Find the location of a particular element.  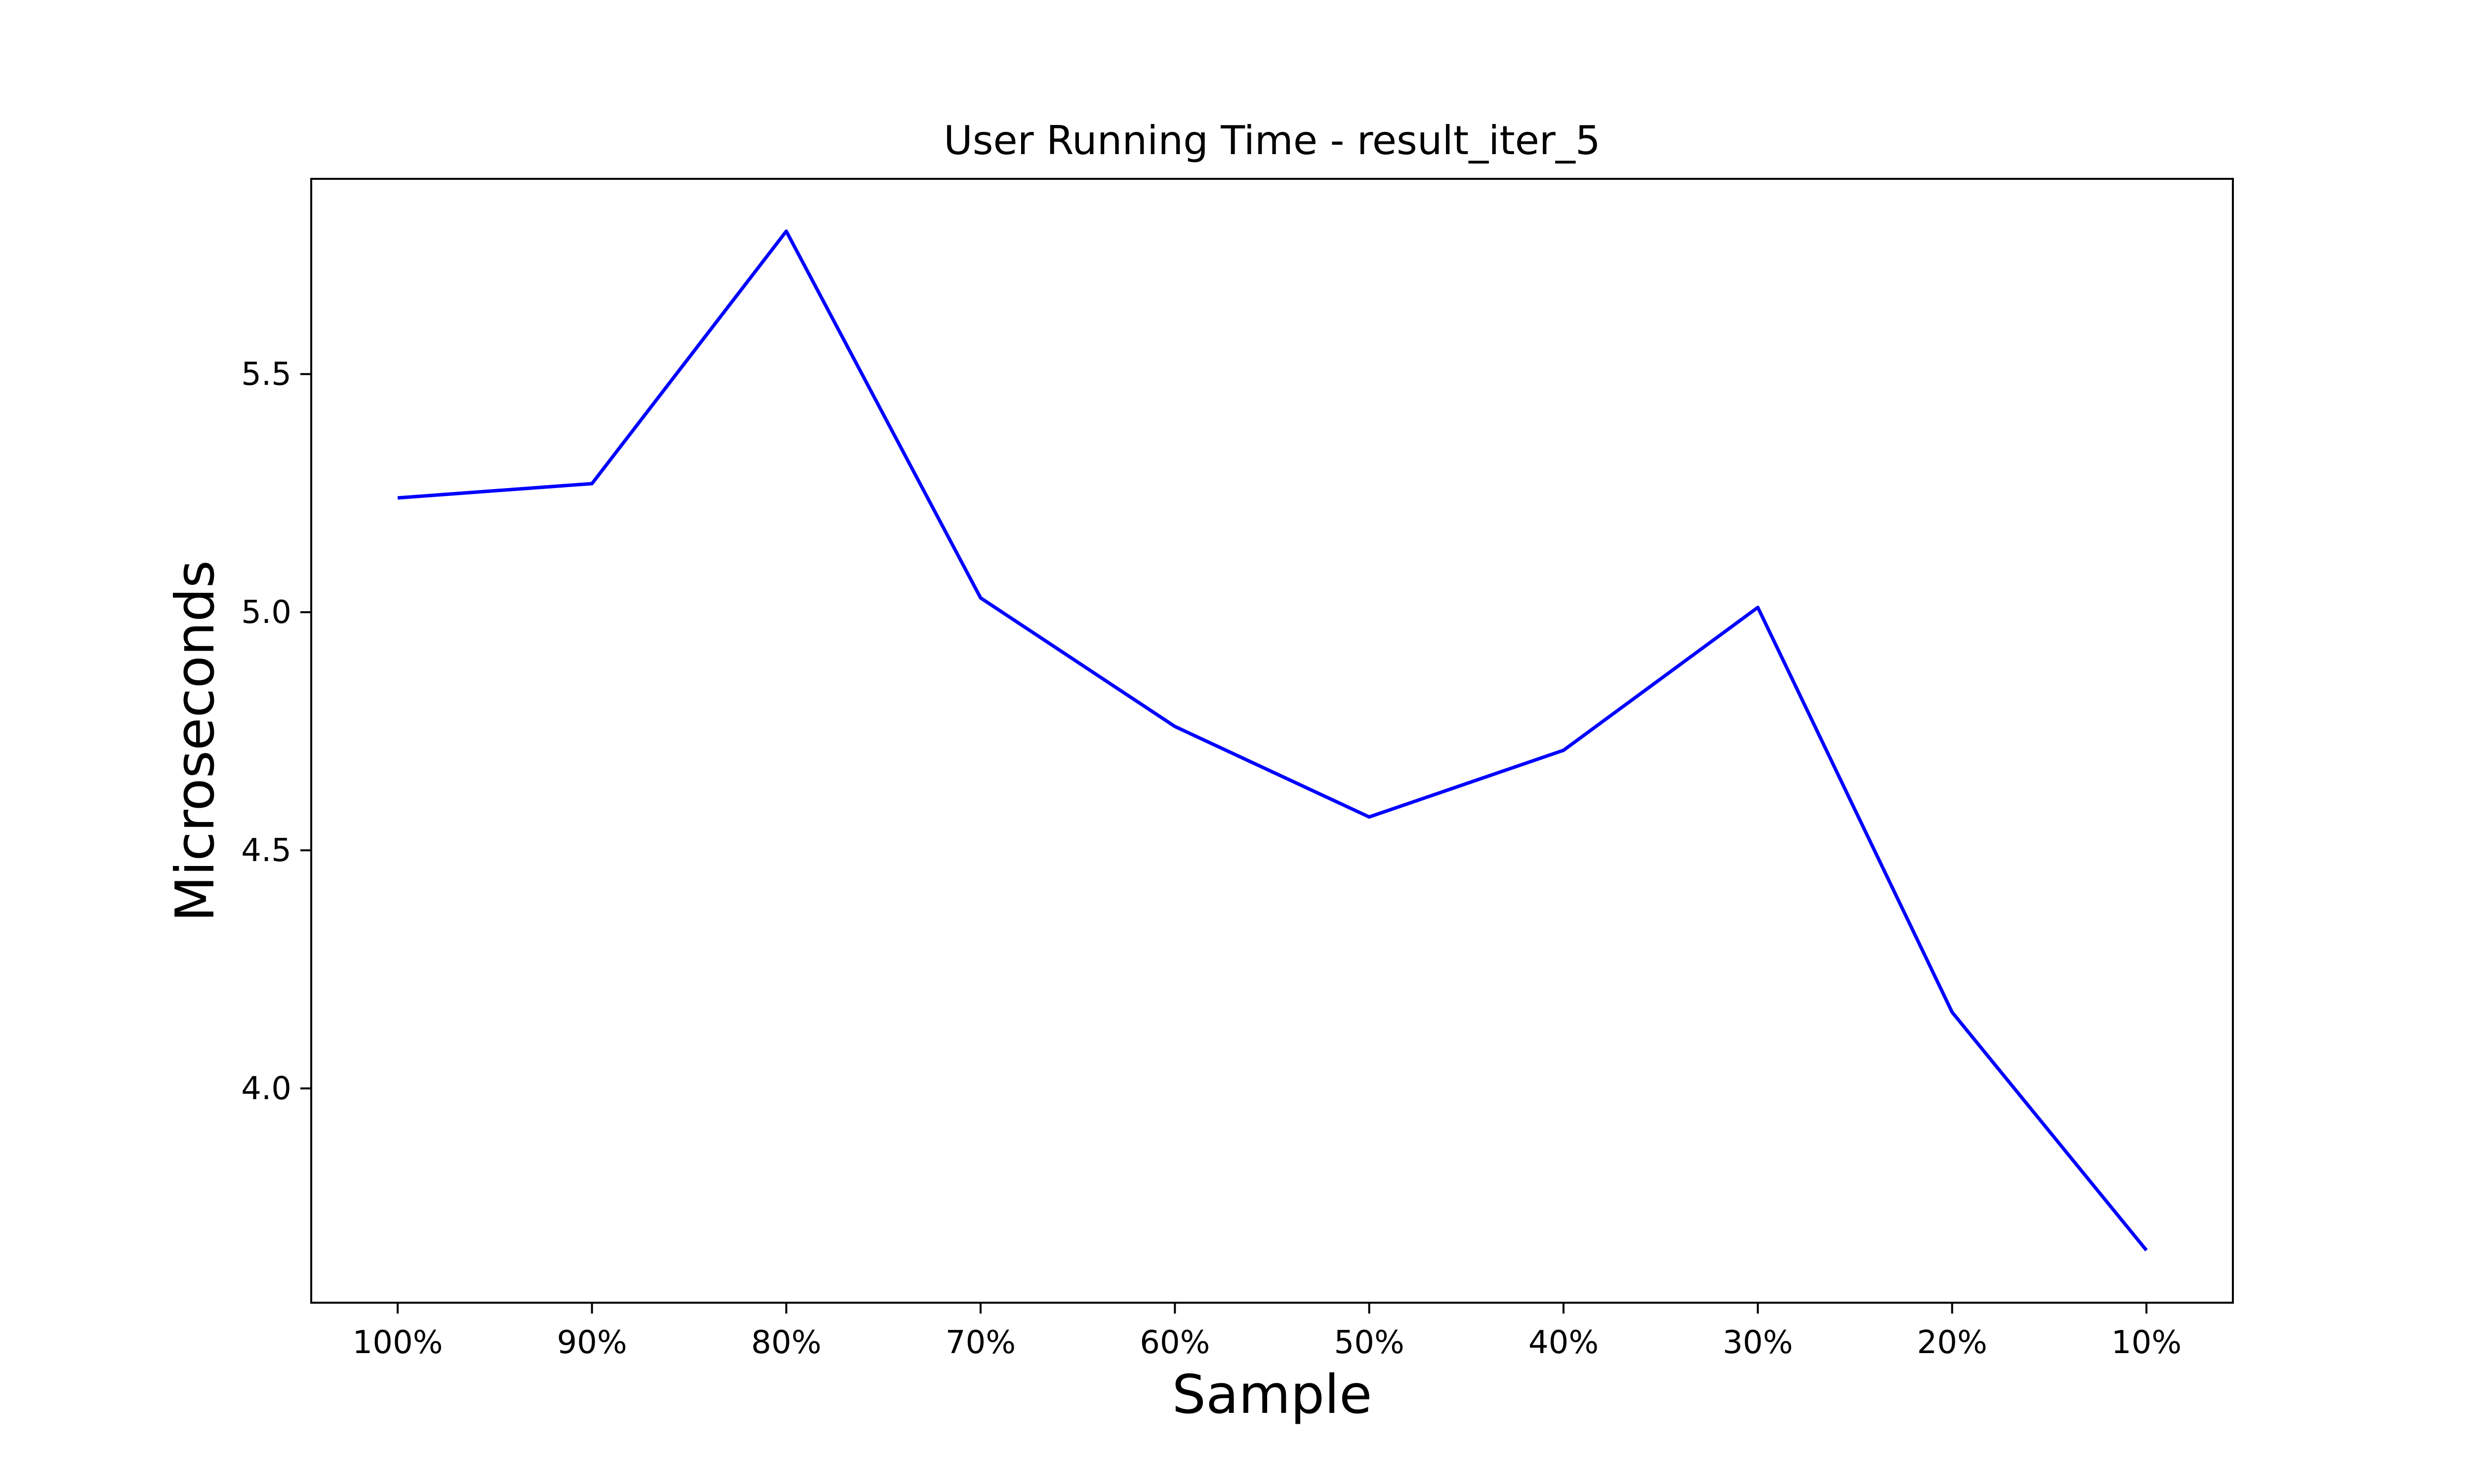

y-tick-label: 5.5 is located at coordinates (266, 374).